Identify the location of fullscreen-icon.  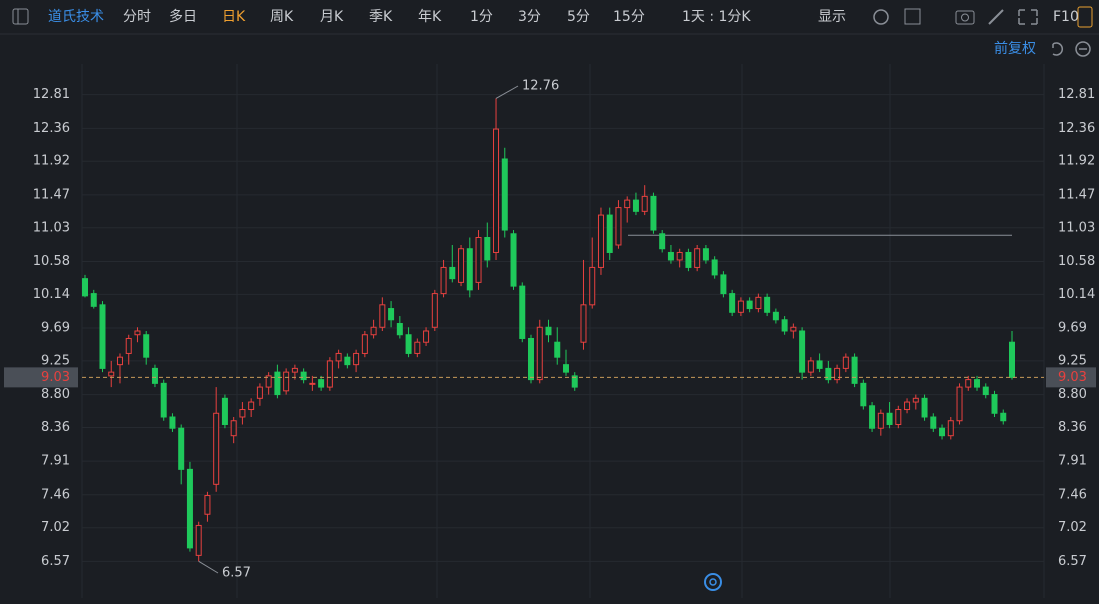
(1028, 17).